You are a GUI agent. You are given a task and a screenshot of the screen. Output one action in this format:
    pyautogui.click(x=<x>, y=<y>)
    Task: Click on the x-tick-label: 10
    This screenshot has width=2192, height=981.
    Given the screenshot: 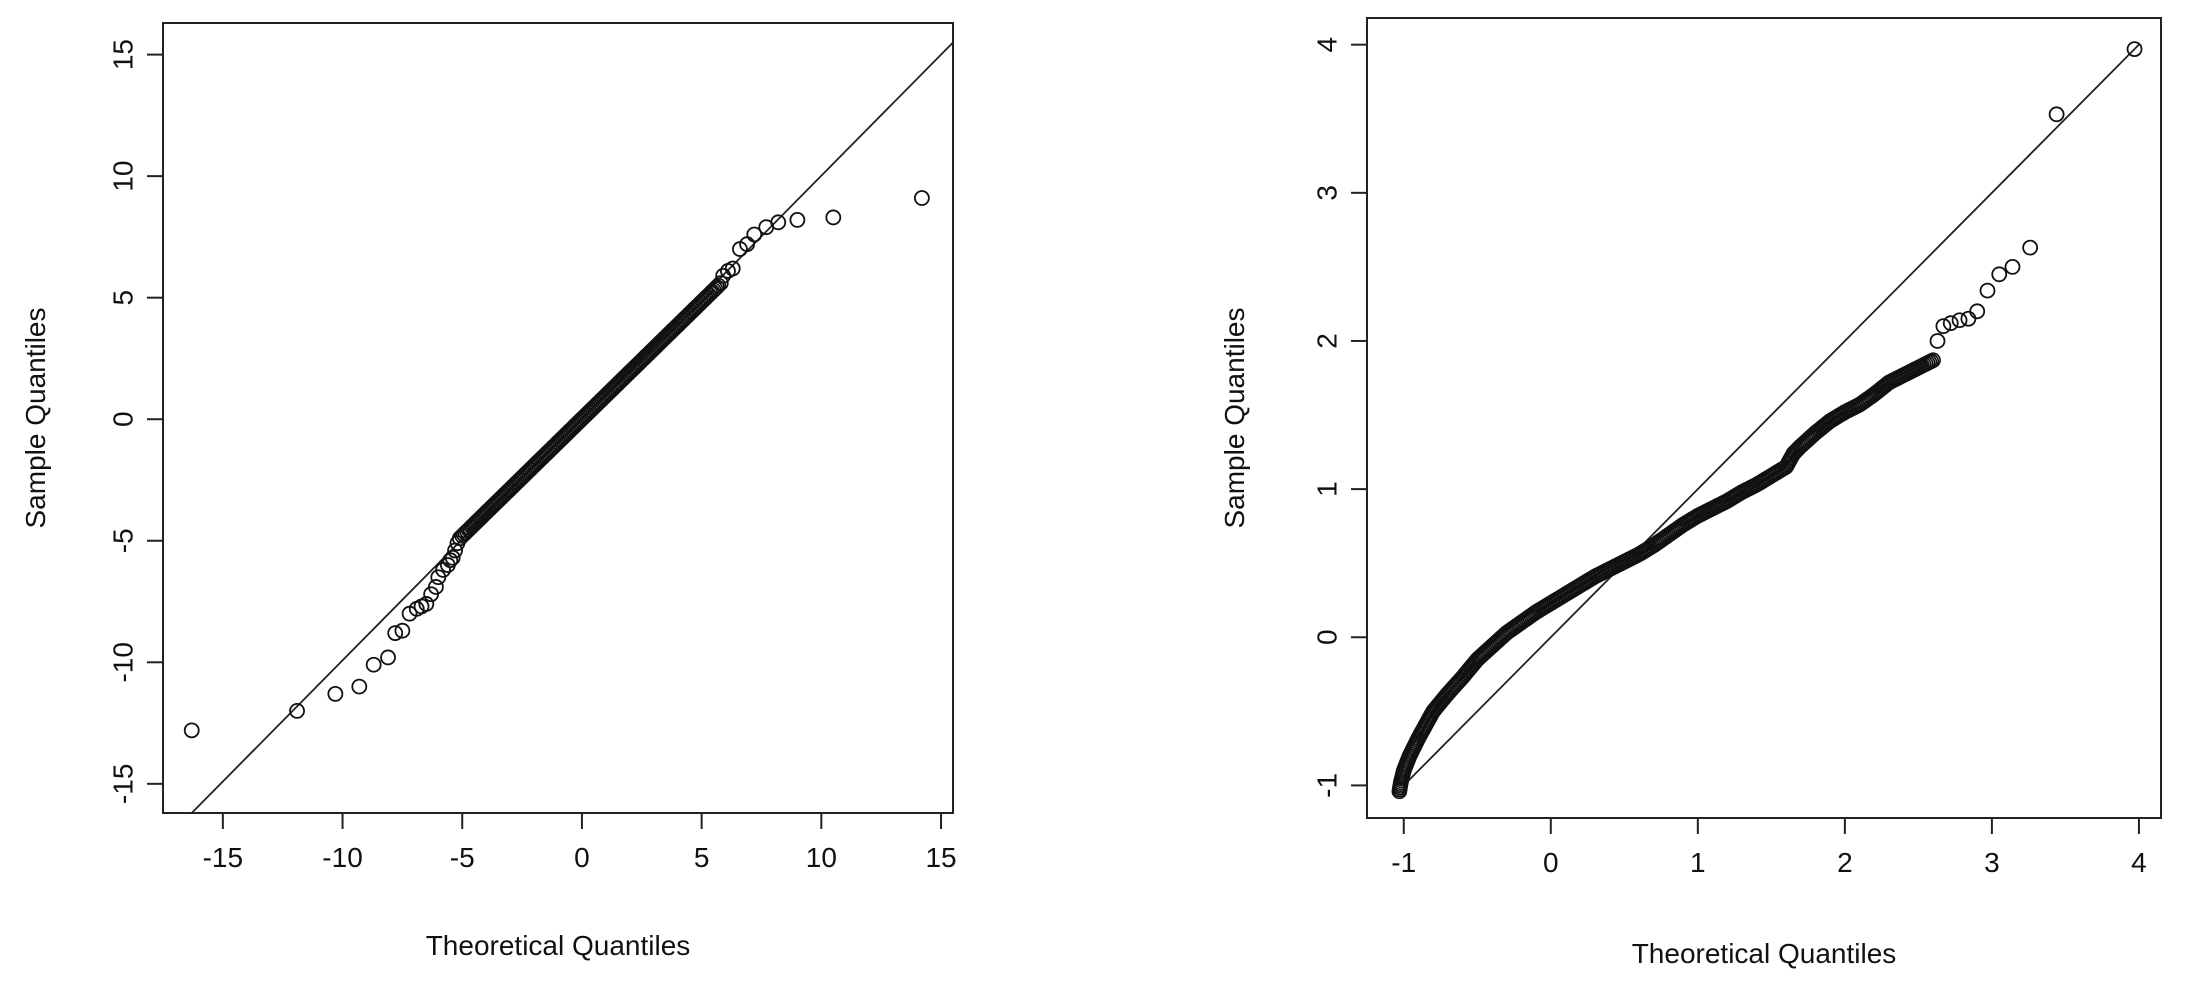 What is the action you would take?
    pyautogui.click(x=821, y=857)
    